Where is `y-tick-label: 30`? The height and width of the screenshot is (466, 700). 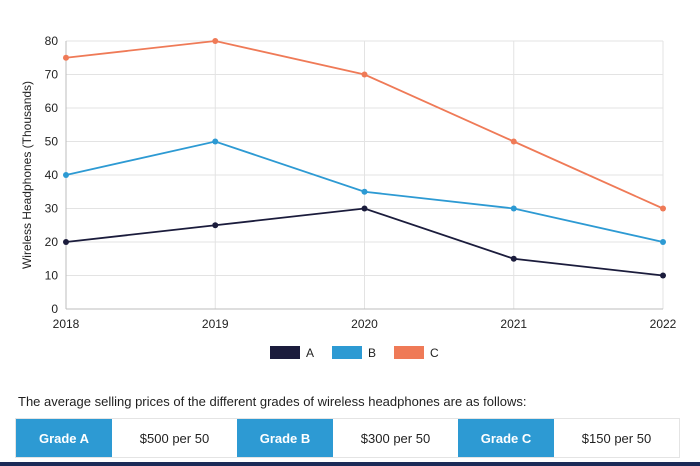 y-tick-label: 30 is located at coordinates (52, 209).